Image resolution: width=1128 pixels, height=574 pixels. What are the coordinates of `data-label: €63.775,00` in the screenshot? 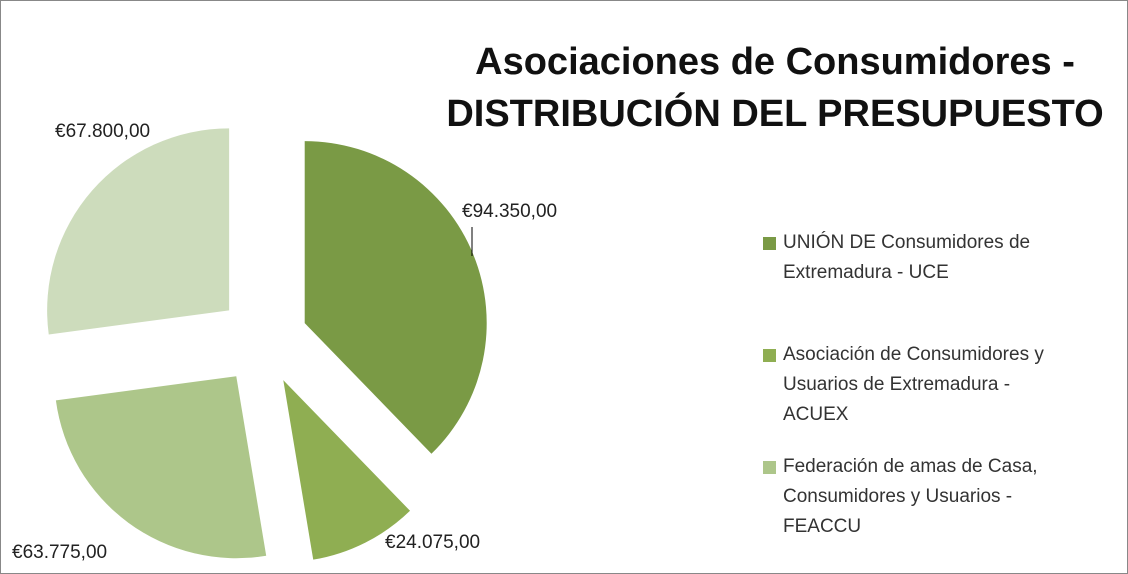 It's located at (59, 552).